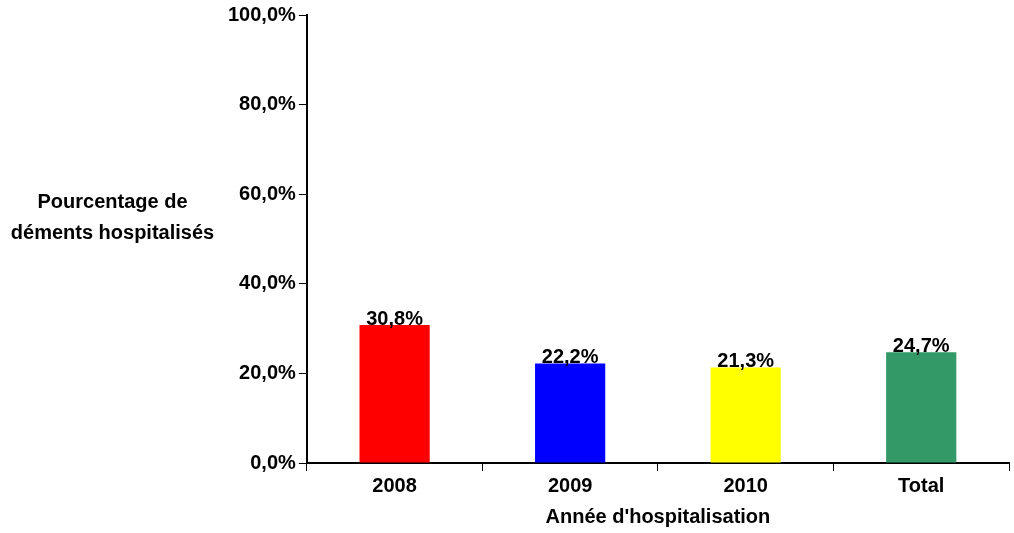  I want to click on y-tick-label: 80,0%, so click(268, 103).